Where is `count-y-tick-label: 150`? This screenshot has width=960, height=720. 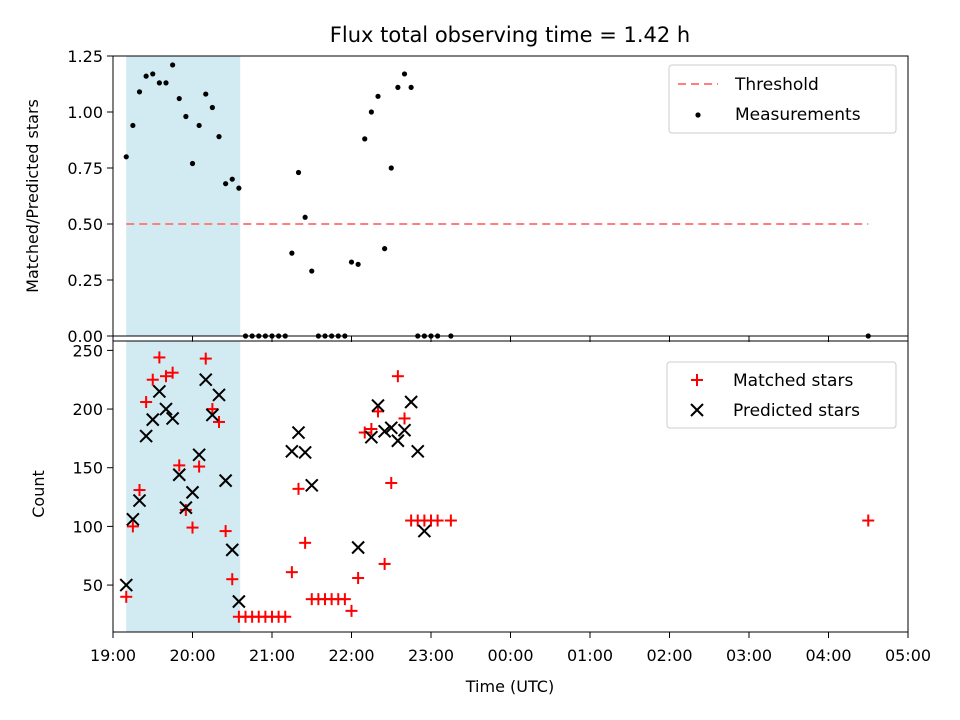 count-y-tick-label: 150 is located at coordinates (87, 468).